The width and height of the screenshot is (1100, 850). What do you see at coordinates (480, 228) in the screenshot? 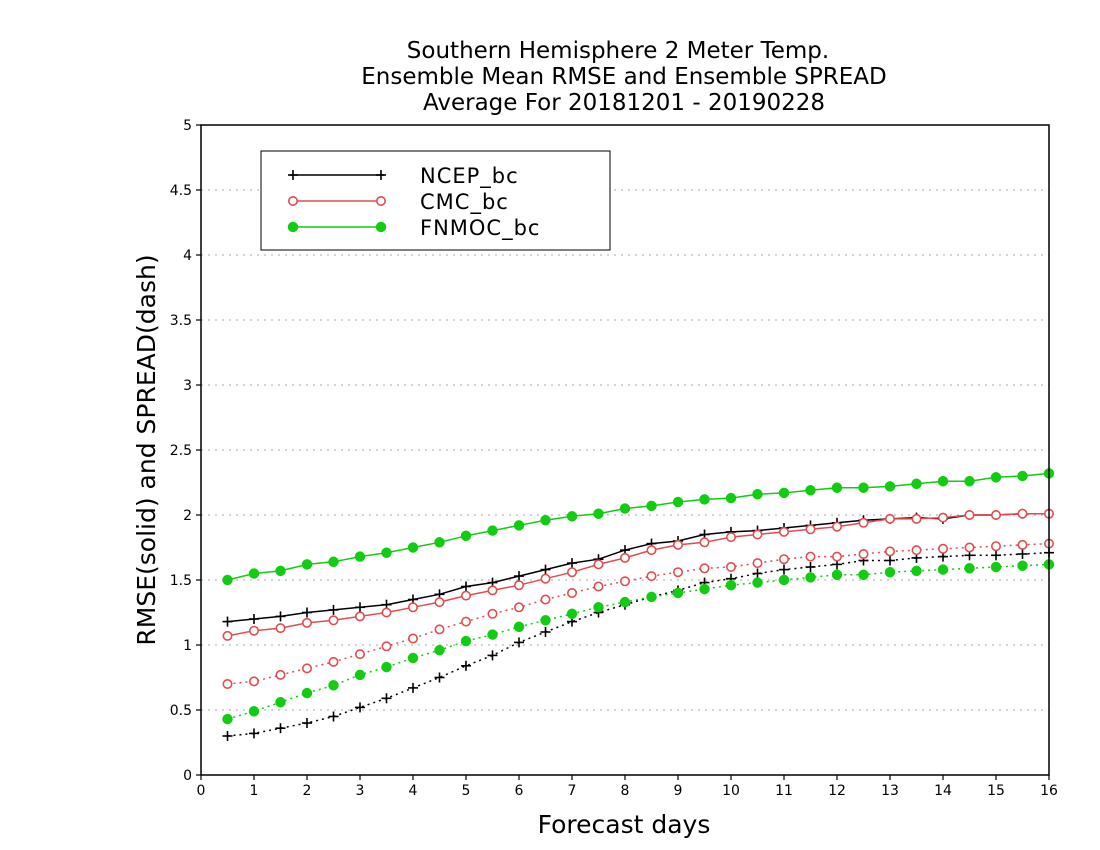
I see `legend-label: FNMOC_bc` at bounding box center [480, 228].